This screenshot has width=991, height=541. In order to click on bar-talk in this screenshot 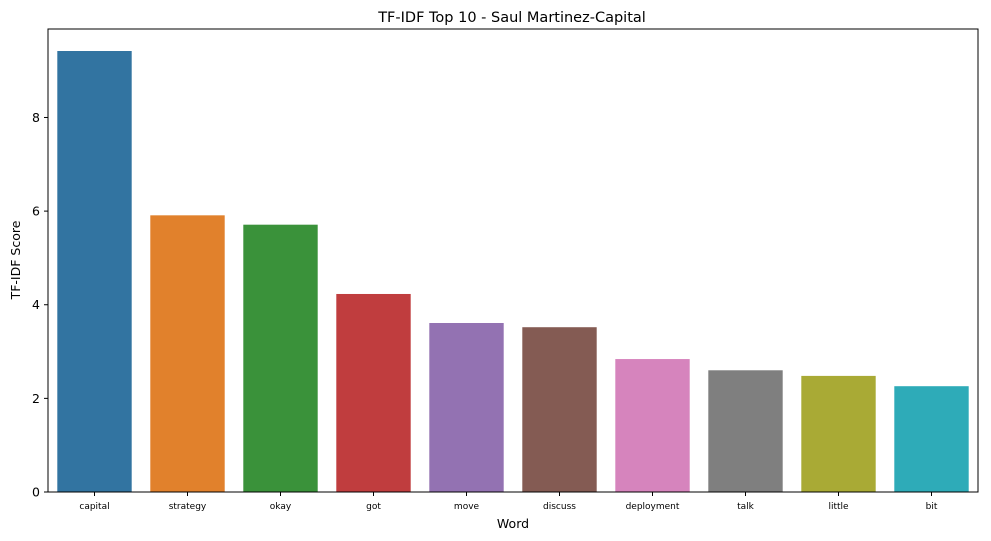, I will do `click(745, 431)`.